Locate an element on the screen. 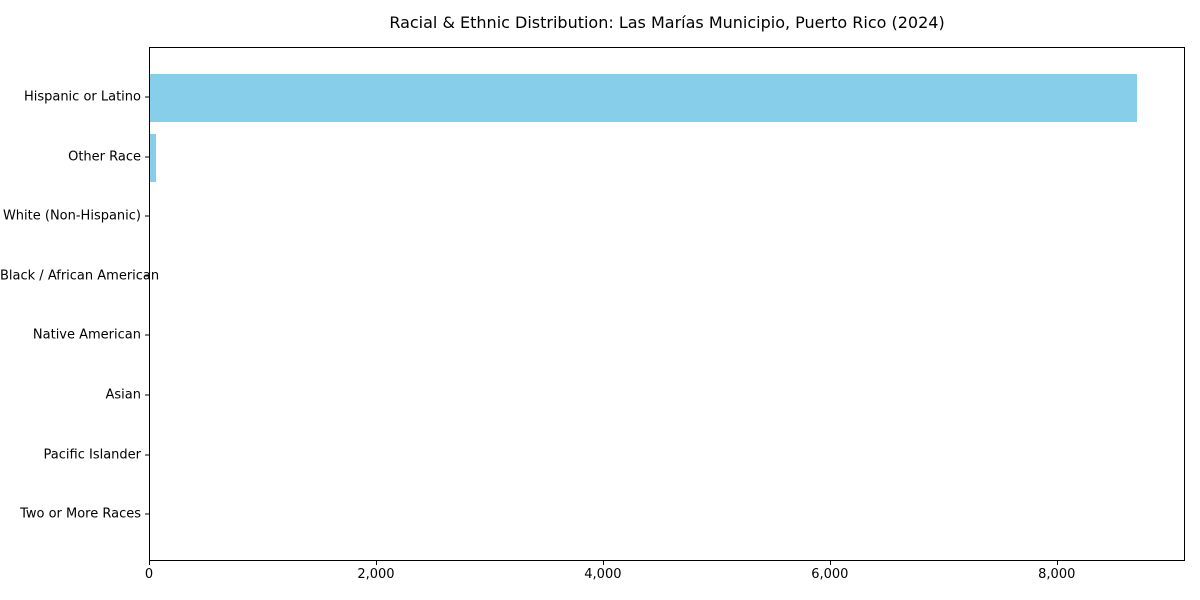 The width and height of the screenshot is (1200, 600). x-axis-tick-label: 2,000 is located at coordinates (376, 574).